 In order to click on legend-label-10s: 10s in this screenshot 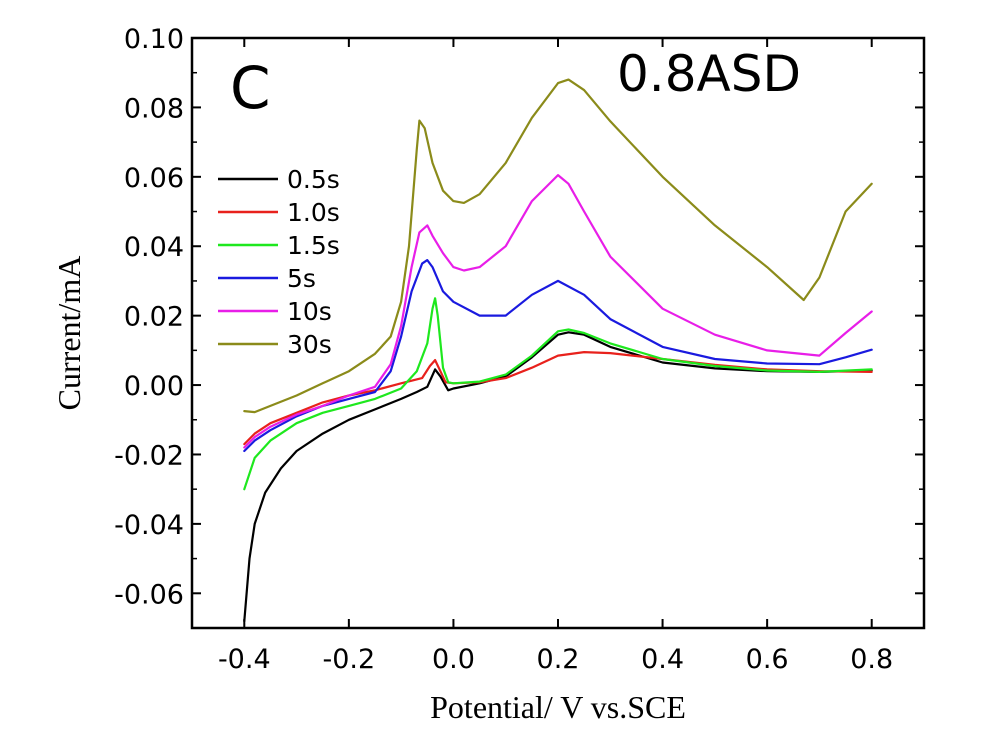, I will do `click(309, 311)`.